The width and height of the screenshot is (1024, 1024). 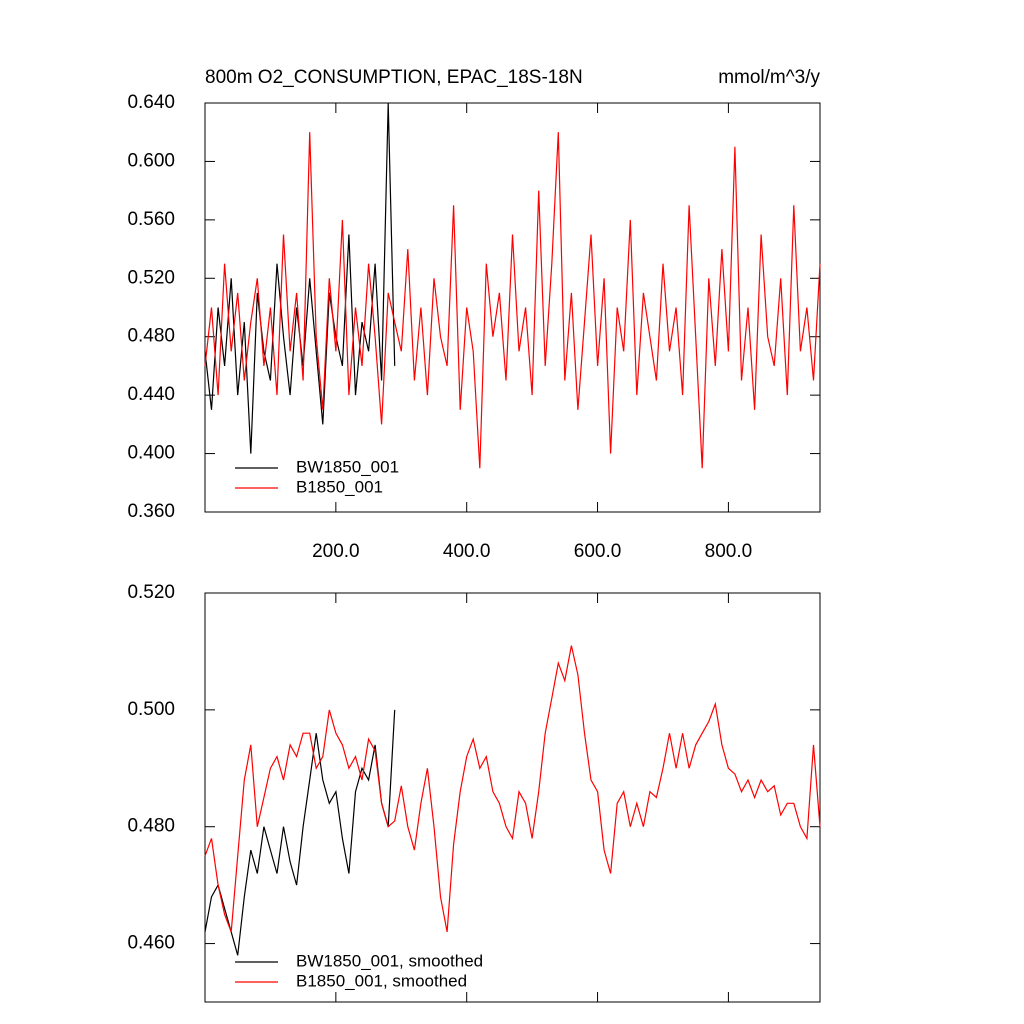 What do you see at coordinates (151, 219) in the screenshot?
I see `y-tick-label: 0.560` at bounding box center [151, 219].